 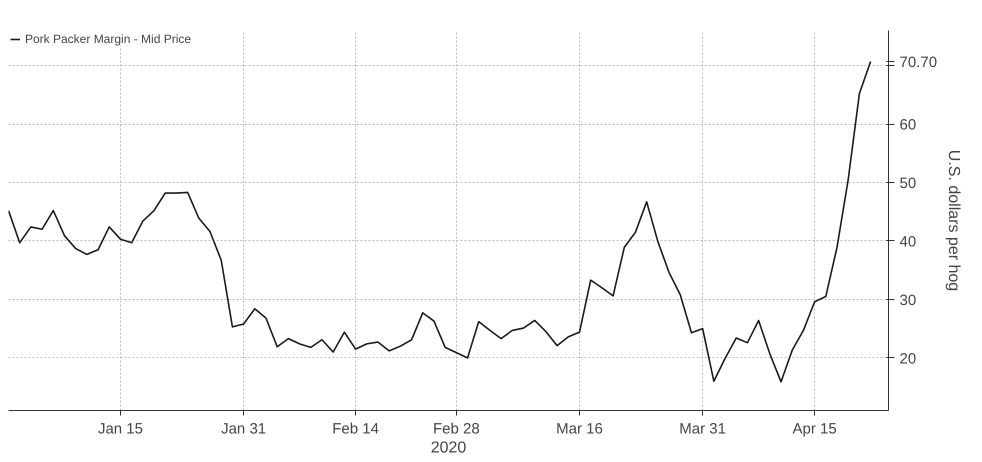 I want to click on x-tick-label: Mar 16, so click(x=579, y=429).